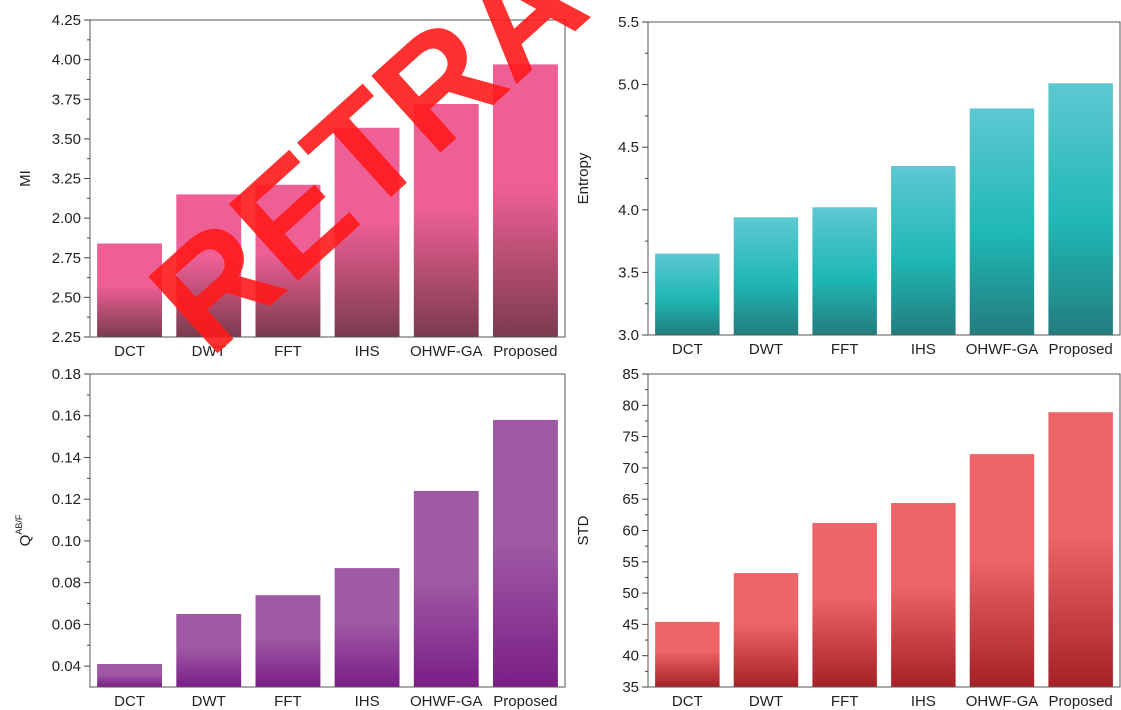 This screenshot has height=710, width=1121. I want to click on y-tick-label: 3.0, so click(628, 335).